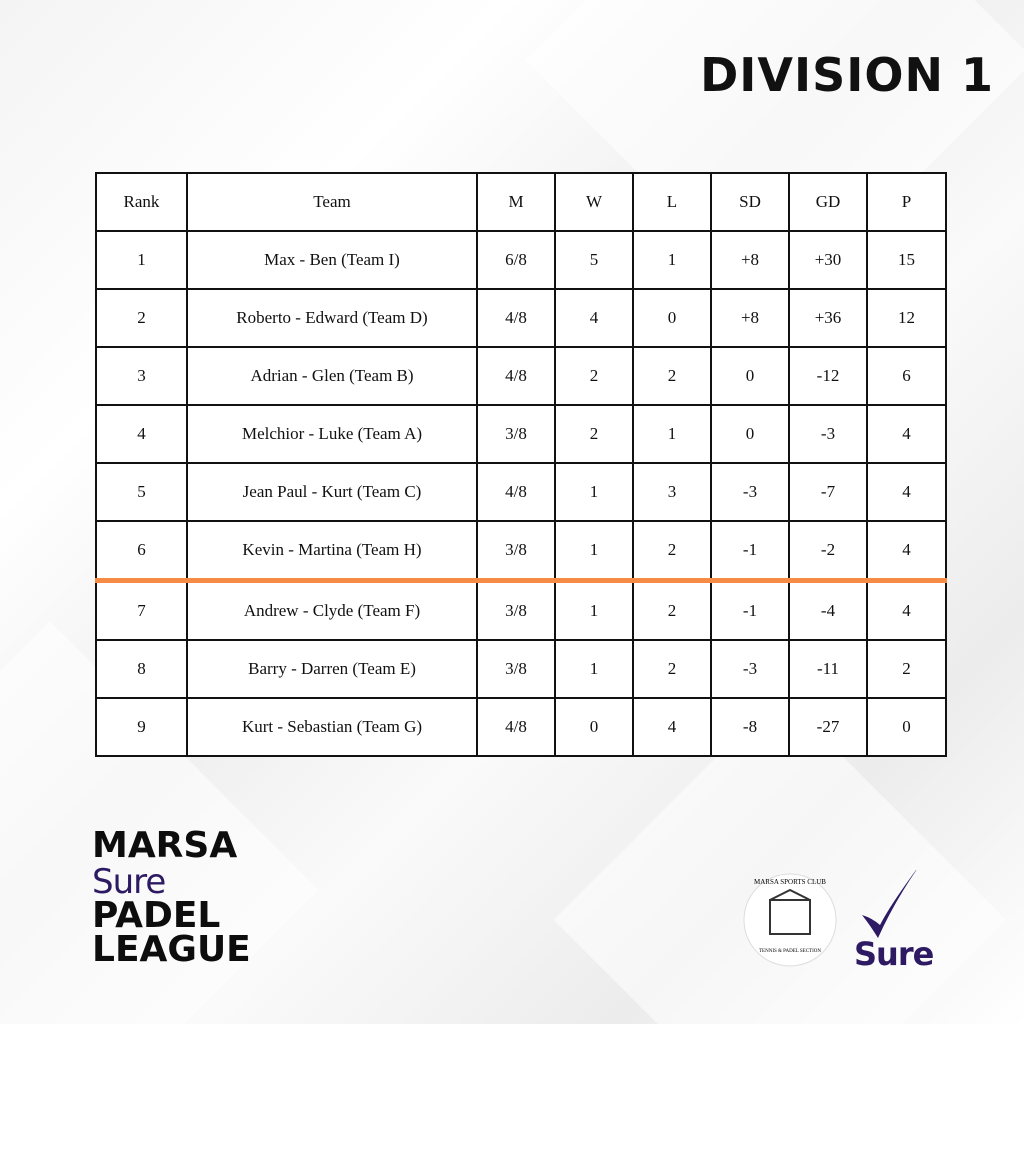 Image resolution: width=1024 pixels, height=1159 pixels. I want to click on table-row: 1 Max - Ben (Team I) 6/8 5 1 +8 +30 15, so click(521, 260).